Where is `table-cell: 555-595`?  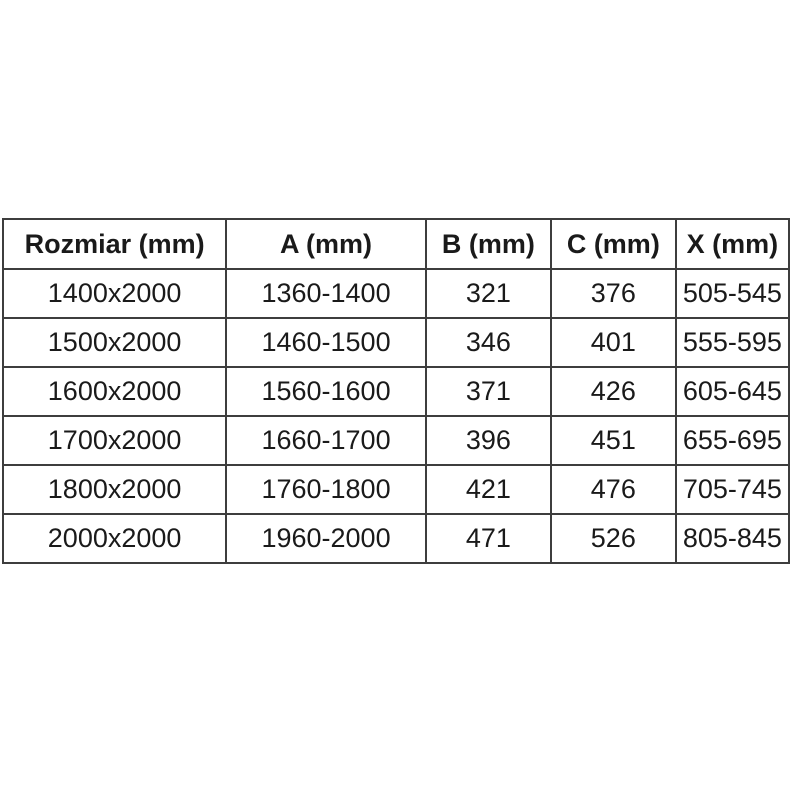 table-cell: 555-595 is located at coordinates (732, 342).